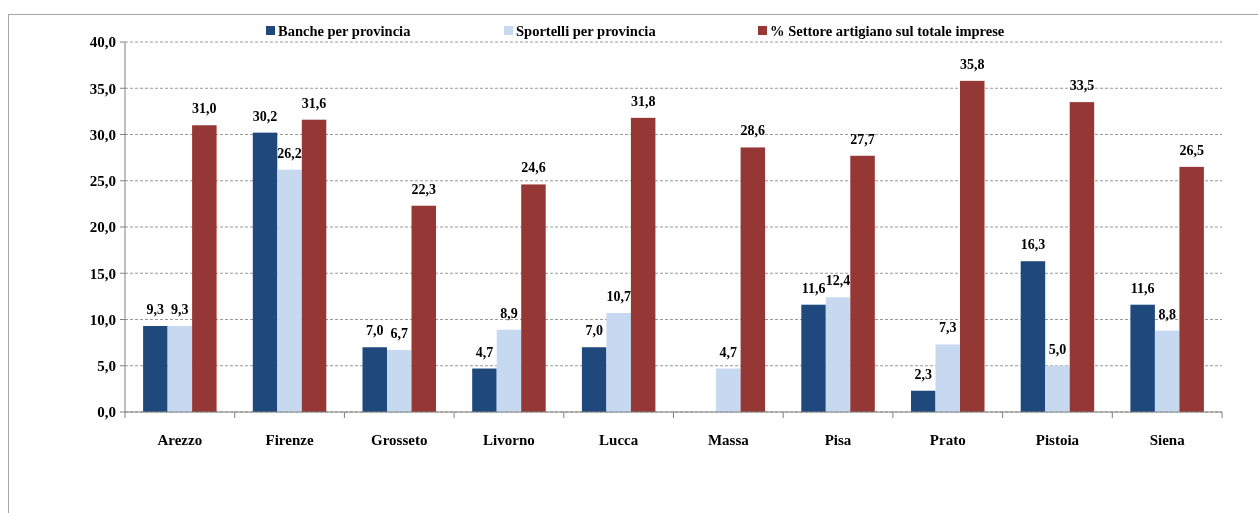  What do you see at coordinates (1167, 314) in the screenshot?
I see `data-label: 8,8` at bounding box center [1167, 314].